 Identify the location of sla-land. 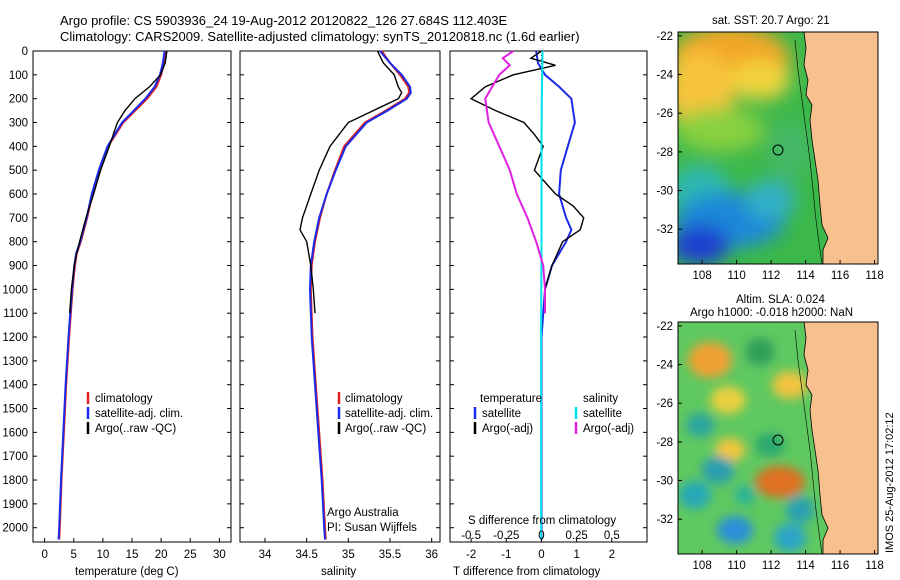
(840, 438).